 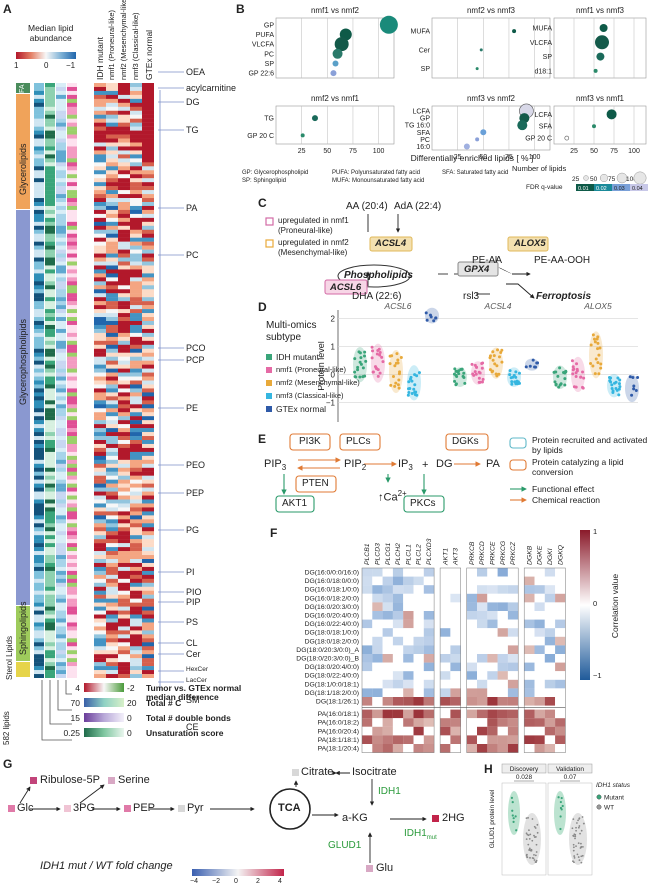 I want to click on class-bar-sterol, so click(x=23, y=669).